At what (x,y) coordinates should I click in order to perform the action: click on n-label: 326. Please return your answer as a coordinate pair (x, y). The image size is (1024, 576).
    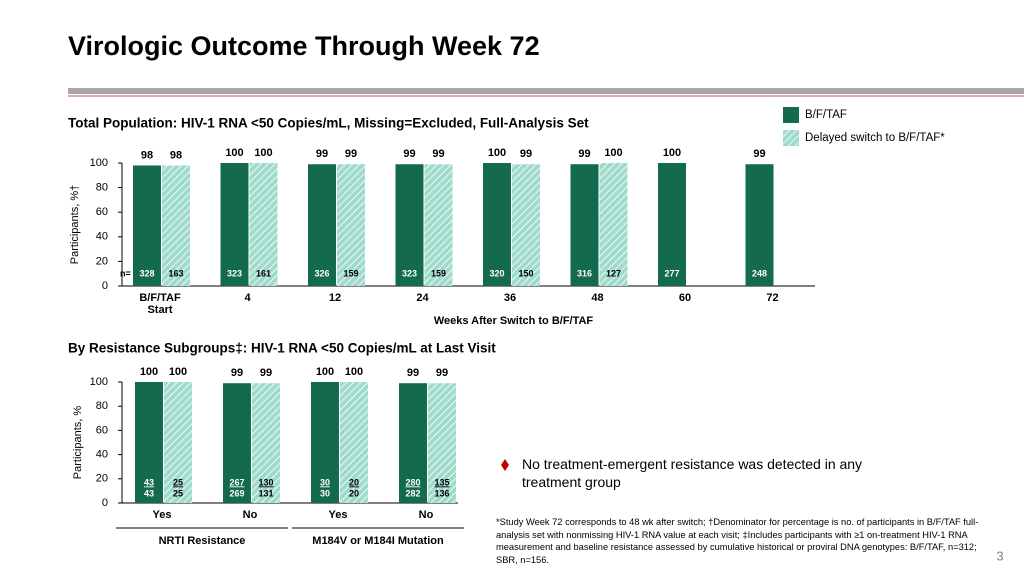
    Looking at the image, I should click on (321, 273).